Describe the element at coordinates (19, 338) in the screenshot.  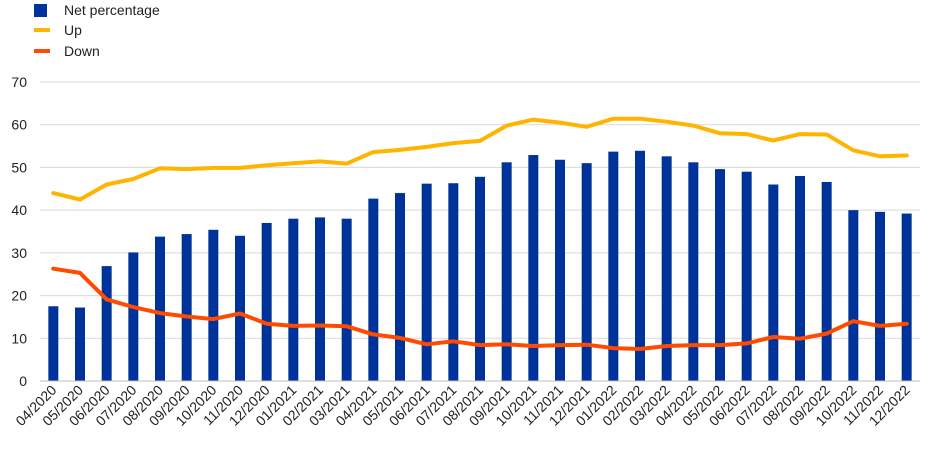
I see `y-tick-label: 10` at that location.